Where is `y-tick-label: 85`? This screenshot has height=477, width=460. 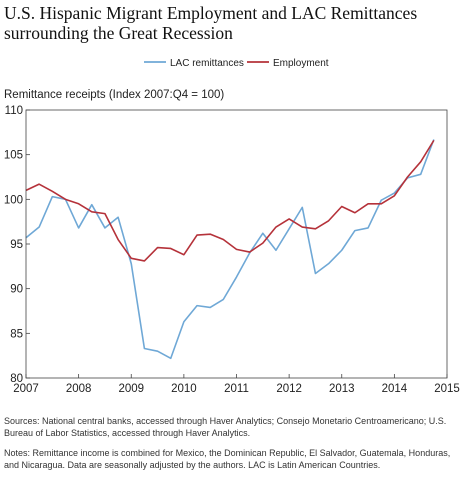 y-tick-label: 85 is located at coordinates (16, 334).